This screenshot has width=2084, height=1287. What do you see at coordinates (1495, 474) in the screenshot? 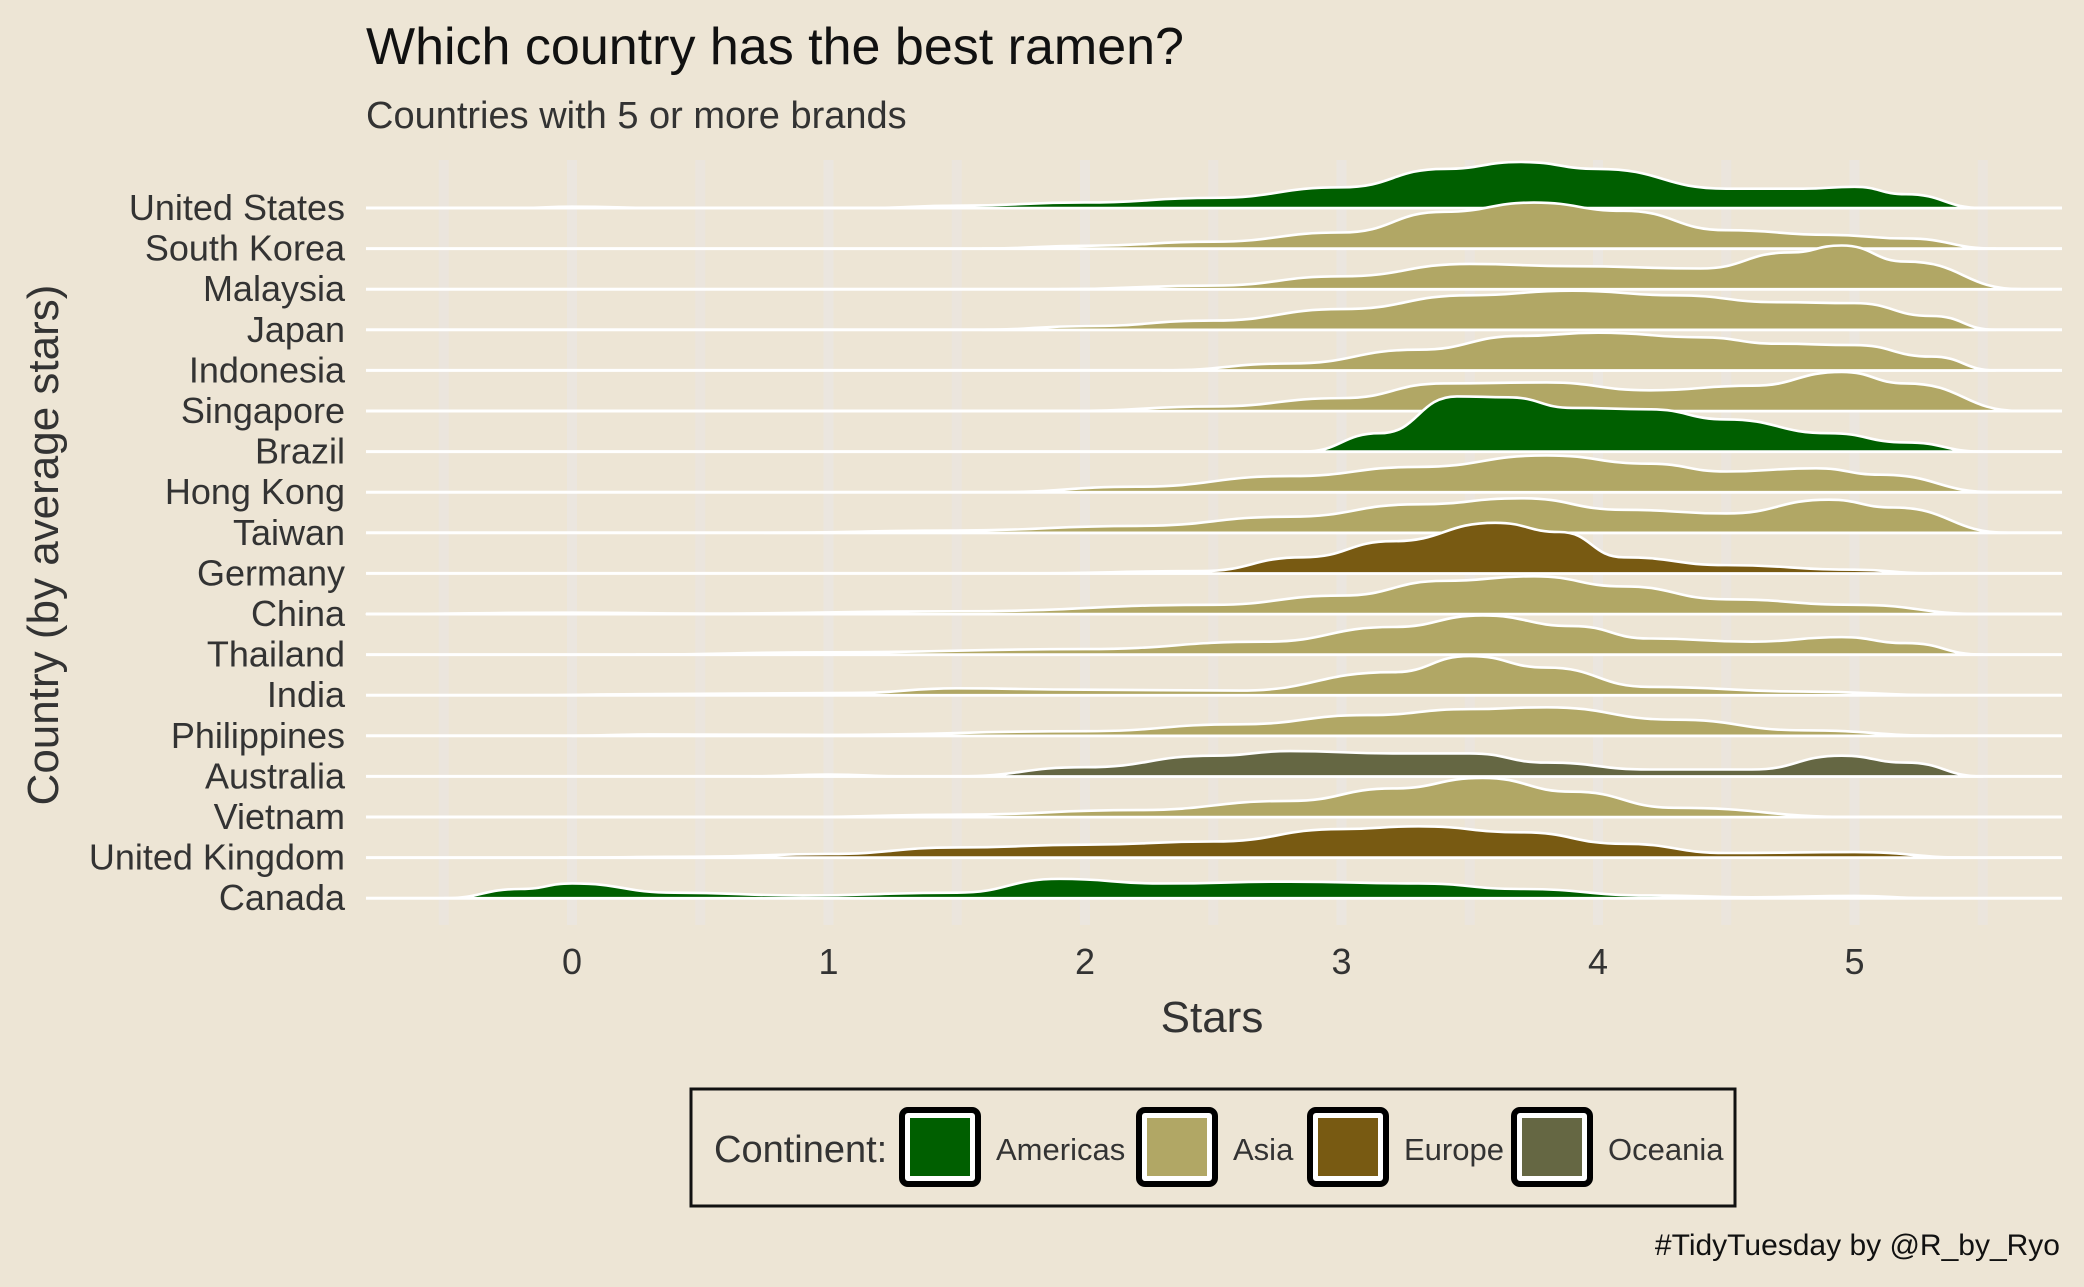
I see `ridge-hong-kong` at bounding box center [1495, 474].